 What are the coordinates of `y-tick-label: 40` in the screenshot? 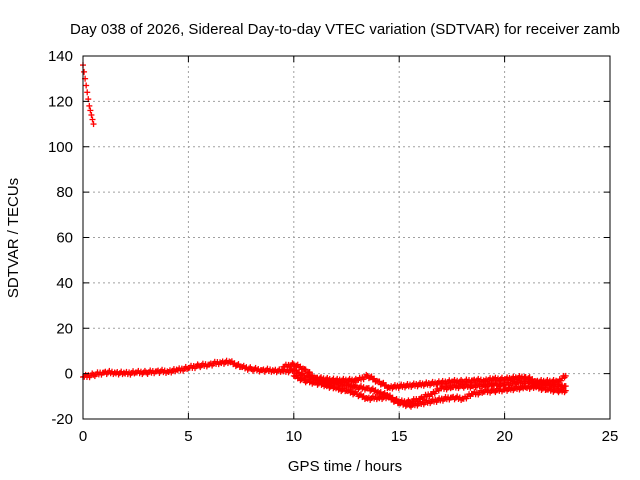 It's located at (64, 283).